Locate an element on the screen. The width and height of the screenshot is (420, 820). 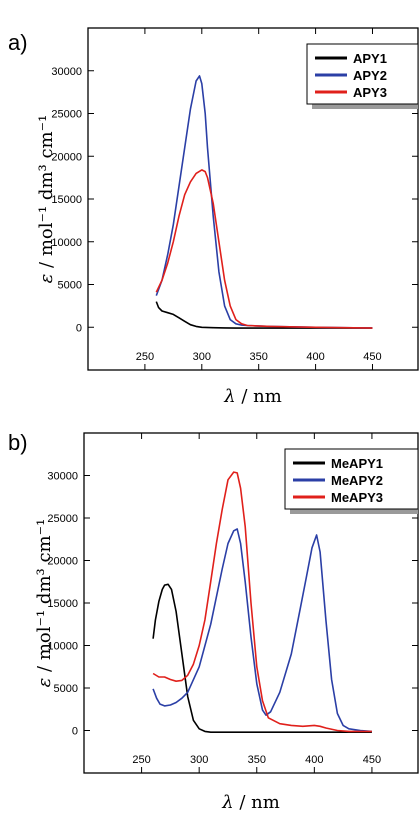
legend-label: MeAPY1 is located at coordinates (357, 463).